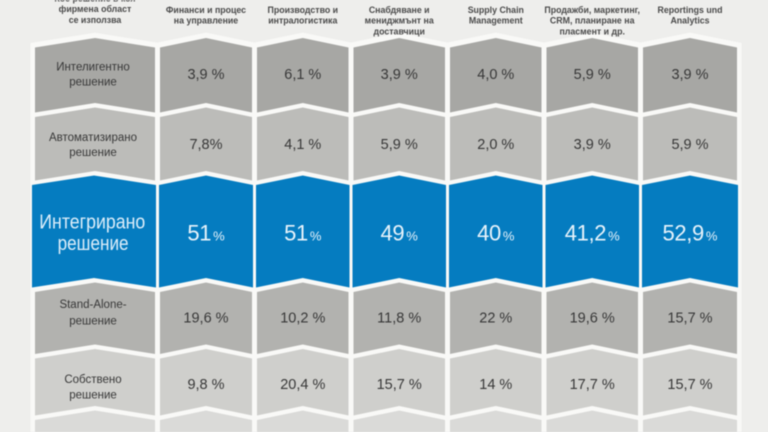  What do you see at coordinates (92, 380) in the screenshot?
I see `svg-text: Собствено` at bounding box center [92, 380].